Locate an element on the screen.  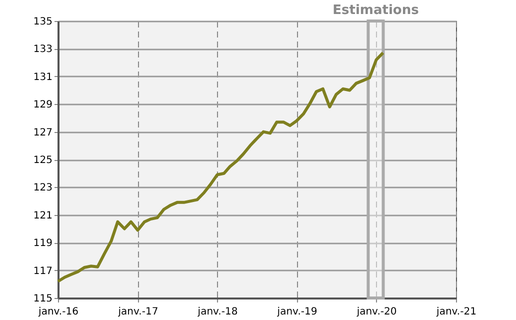
y-tick-label: 127 is located at coordinates (42, 132).